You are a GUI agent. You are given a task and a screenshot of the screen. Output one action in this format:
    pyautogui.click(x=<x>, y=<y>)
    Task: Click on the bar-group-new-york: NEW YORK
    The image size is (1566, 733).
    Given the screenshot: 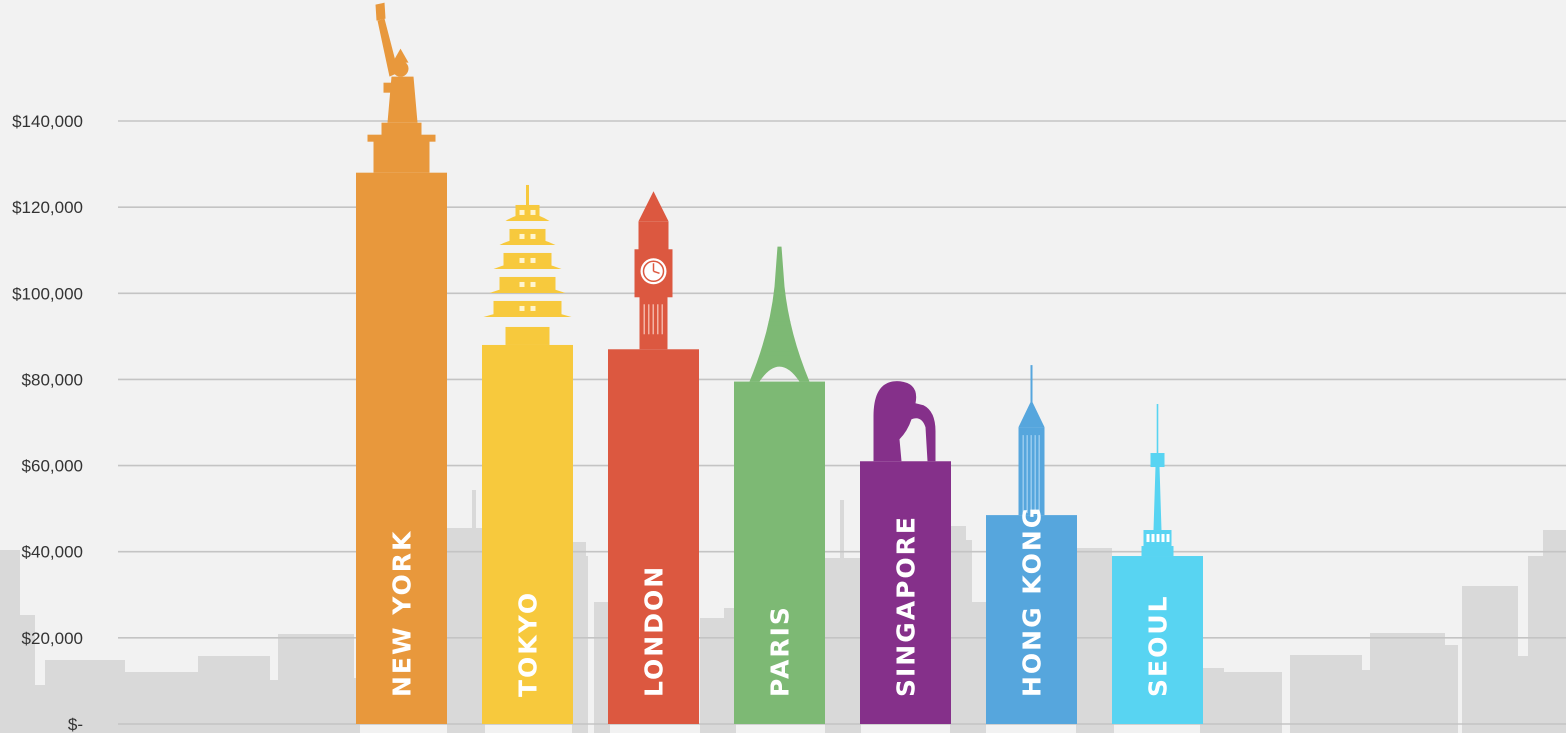 What is the action you would take?
    pyautogui.click(x=401, y=363)
    